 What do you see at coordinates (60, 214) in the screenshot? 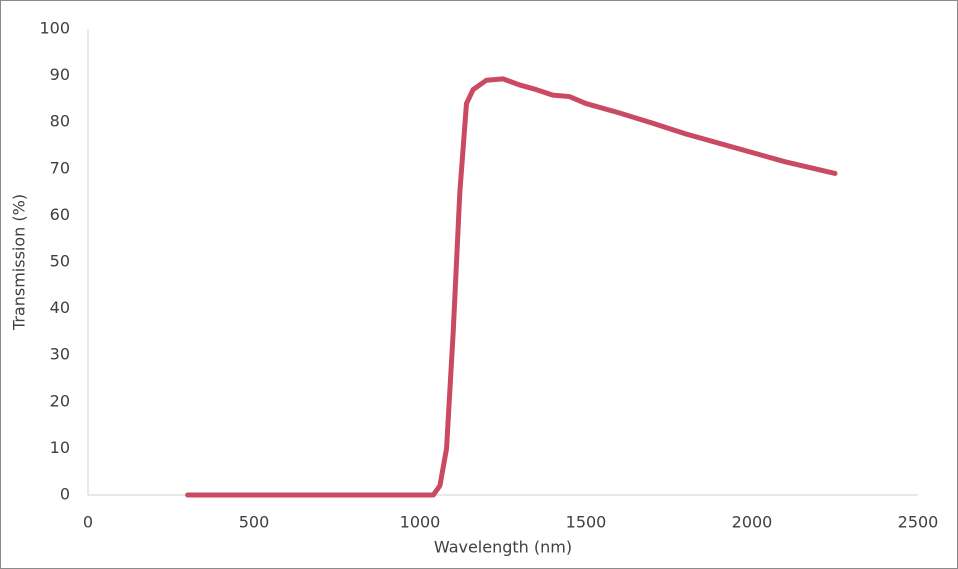
I see `y-tick-label: 60` at bounding box center [60, 214].